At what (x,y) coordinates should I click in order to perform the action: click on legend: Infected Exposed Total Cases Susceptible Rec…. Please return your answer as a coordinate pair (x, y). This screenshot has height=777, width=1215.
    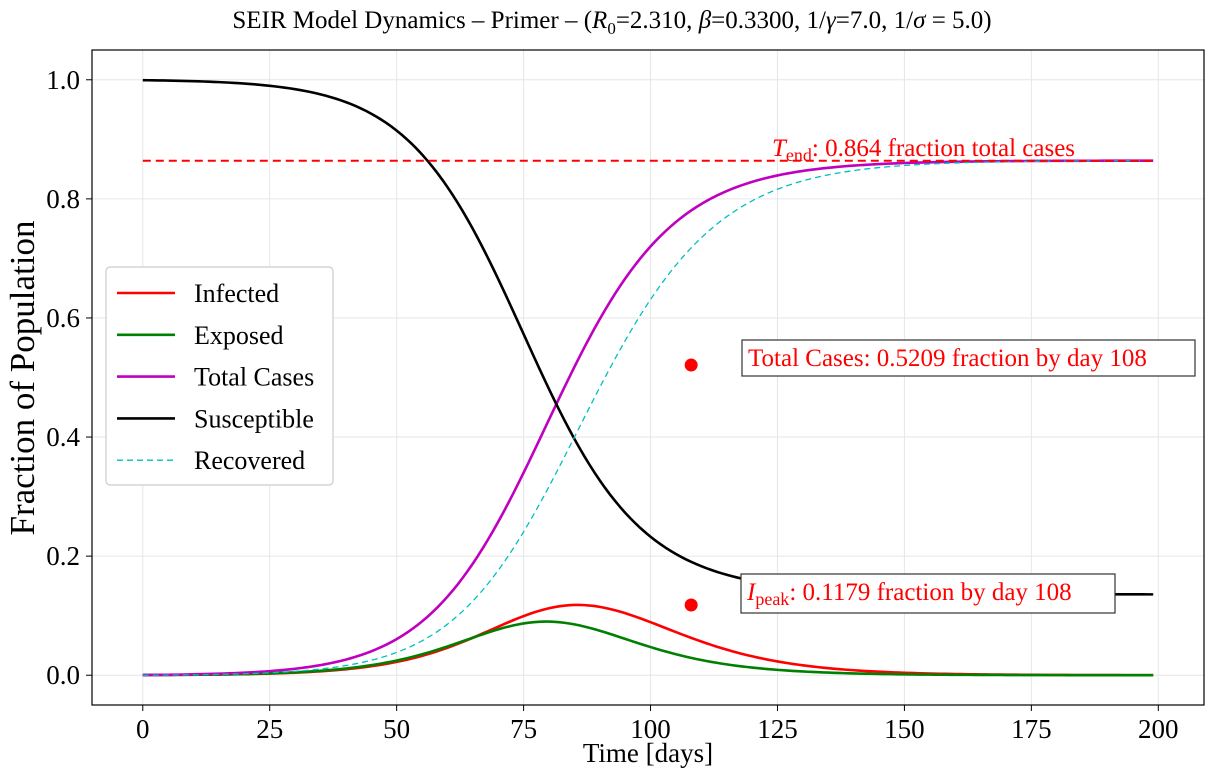
    Looking at the image, I should click on (219, 376).